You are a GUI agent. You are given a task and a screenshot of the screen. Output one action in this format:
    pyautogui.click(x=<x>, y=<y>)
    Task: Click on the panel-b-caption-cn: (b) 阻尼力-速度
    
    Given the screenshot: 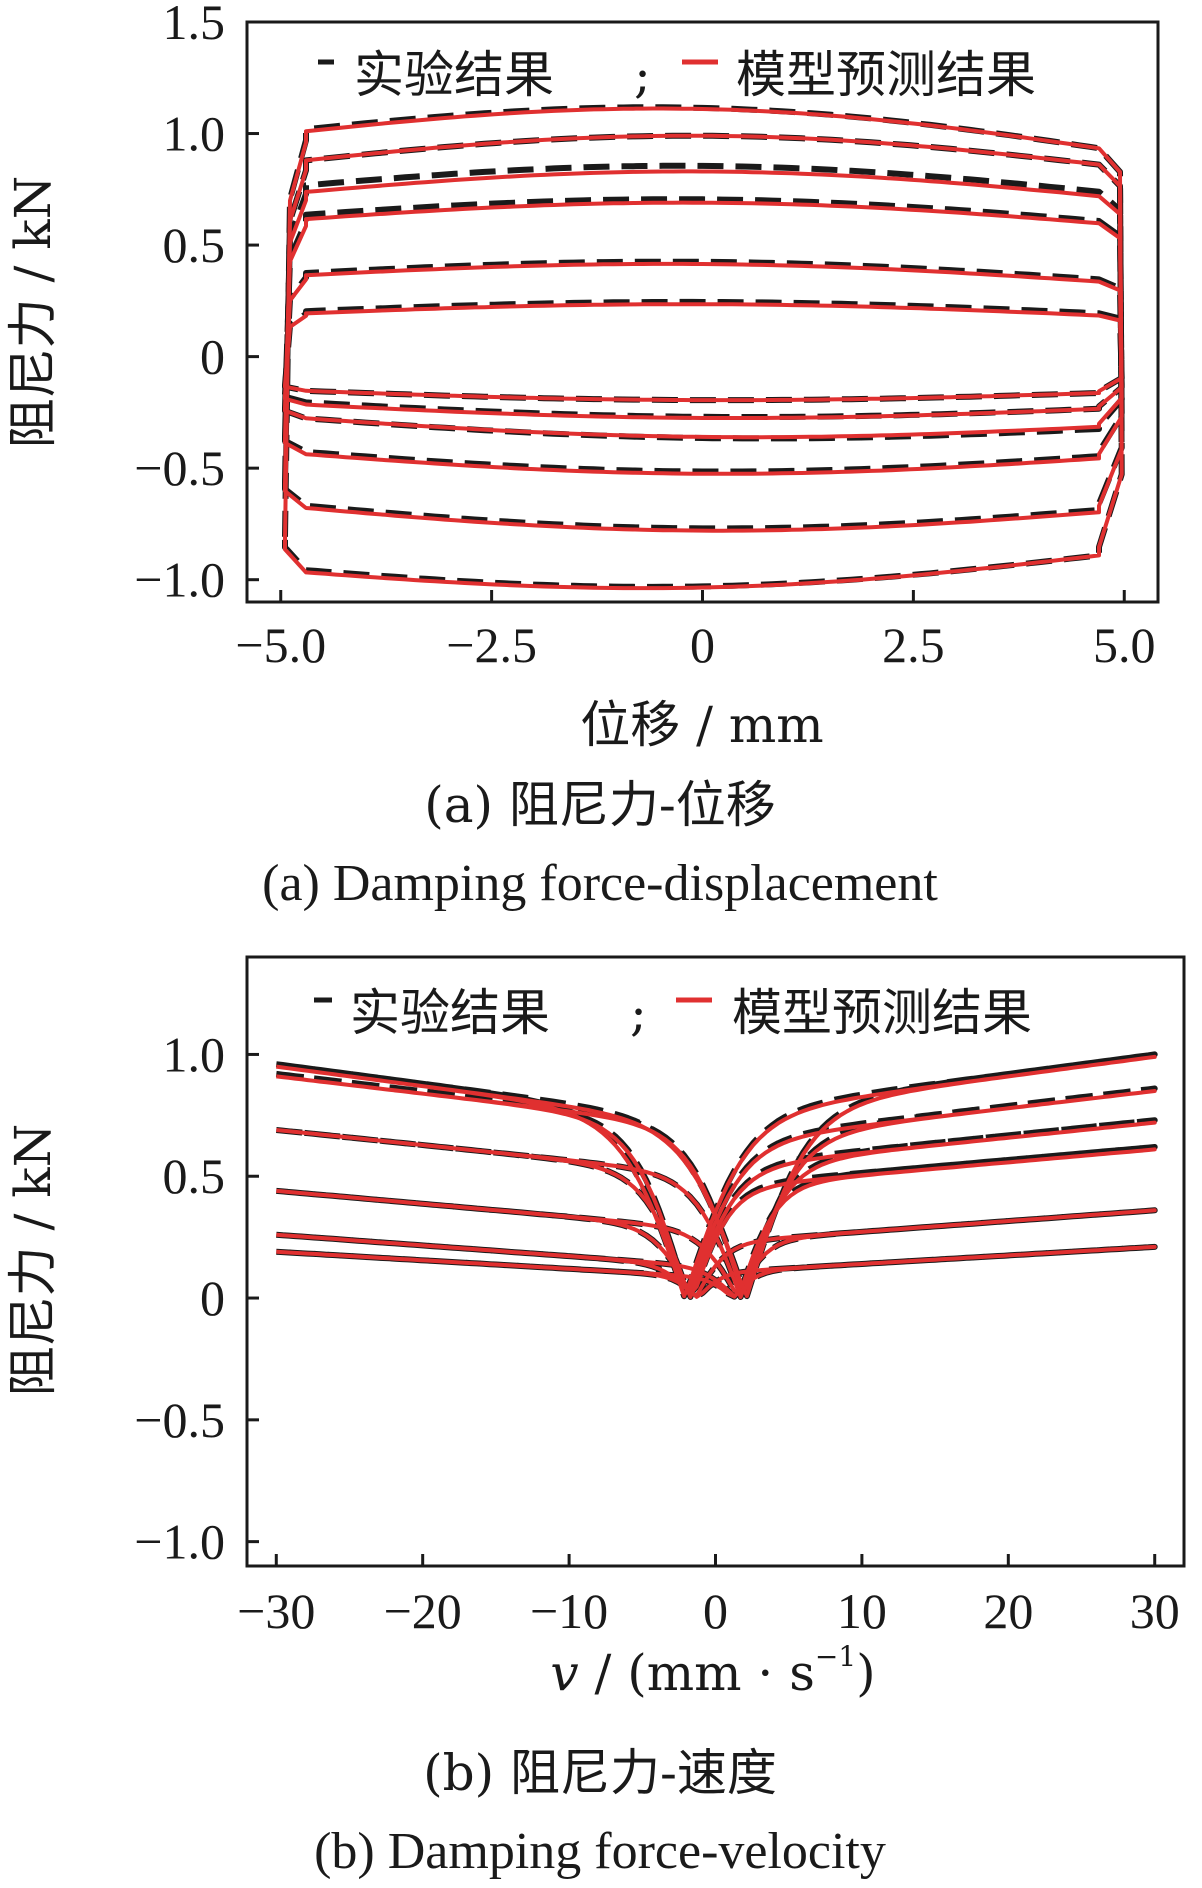 What is the action you would take?
    pyautogui.click(x=600, y=1773)
    